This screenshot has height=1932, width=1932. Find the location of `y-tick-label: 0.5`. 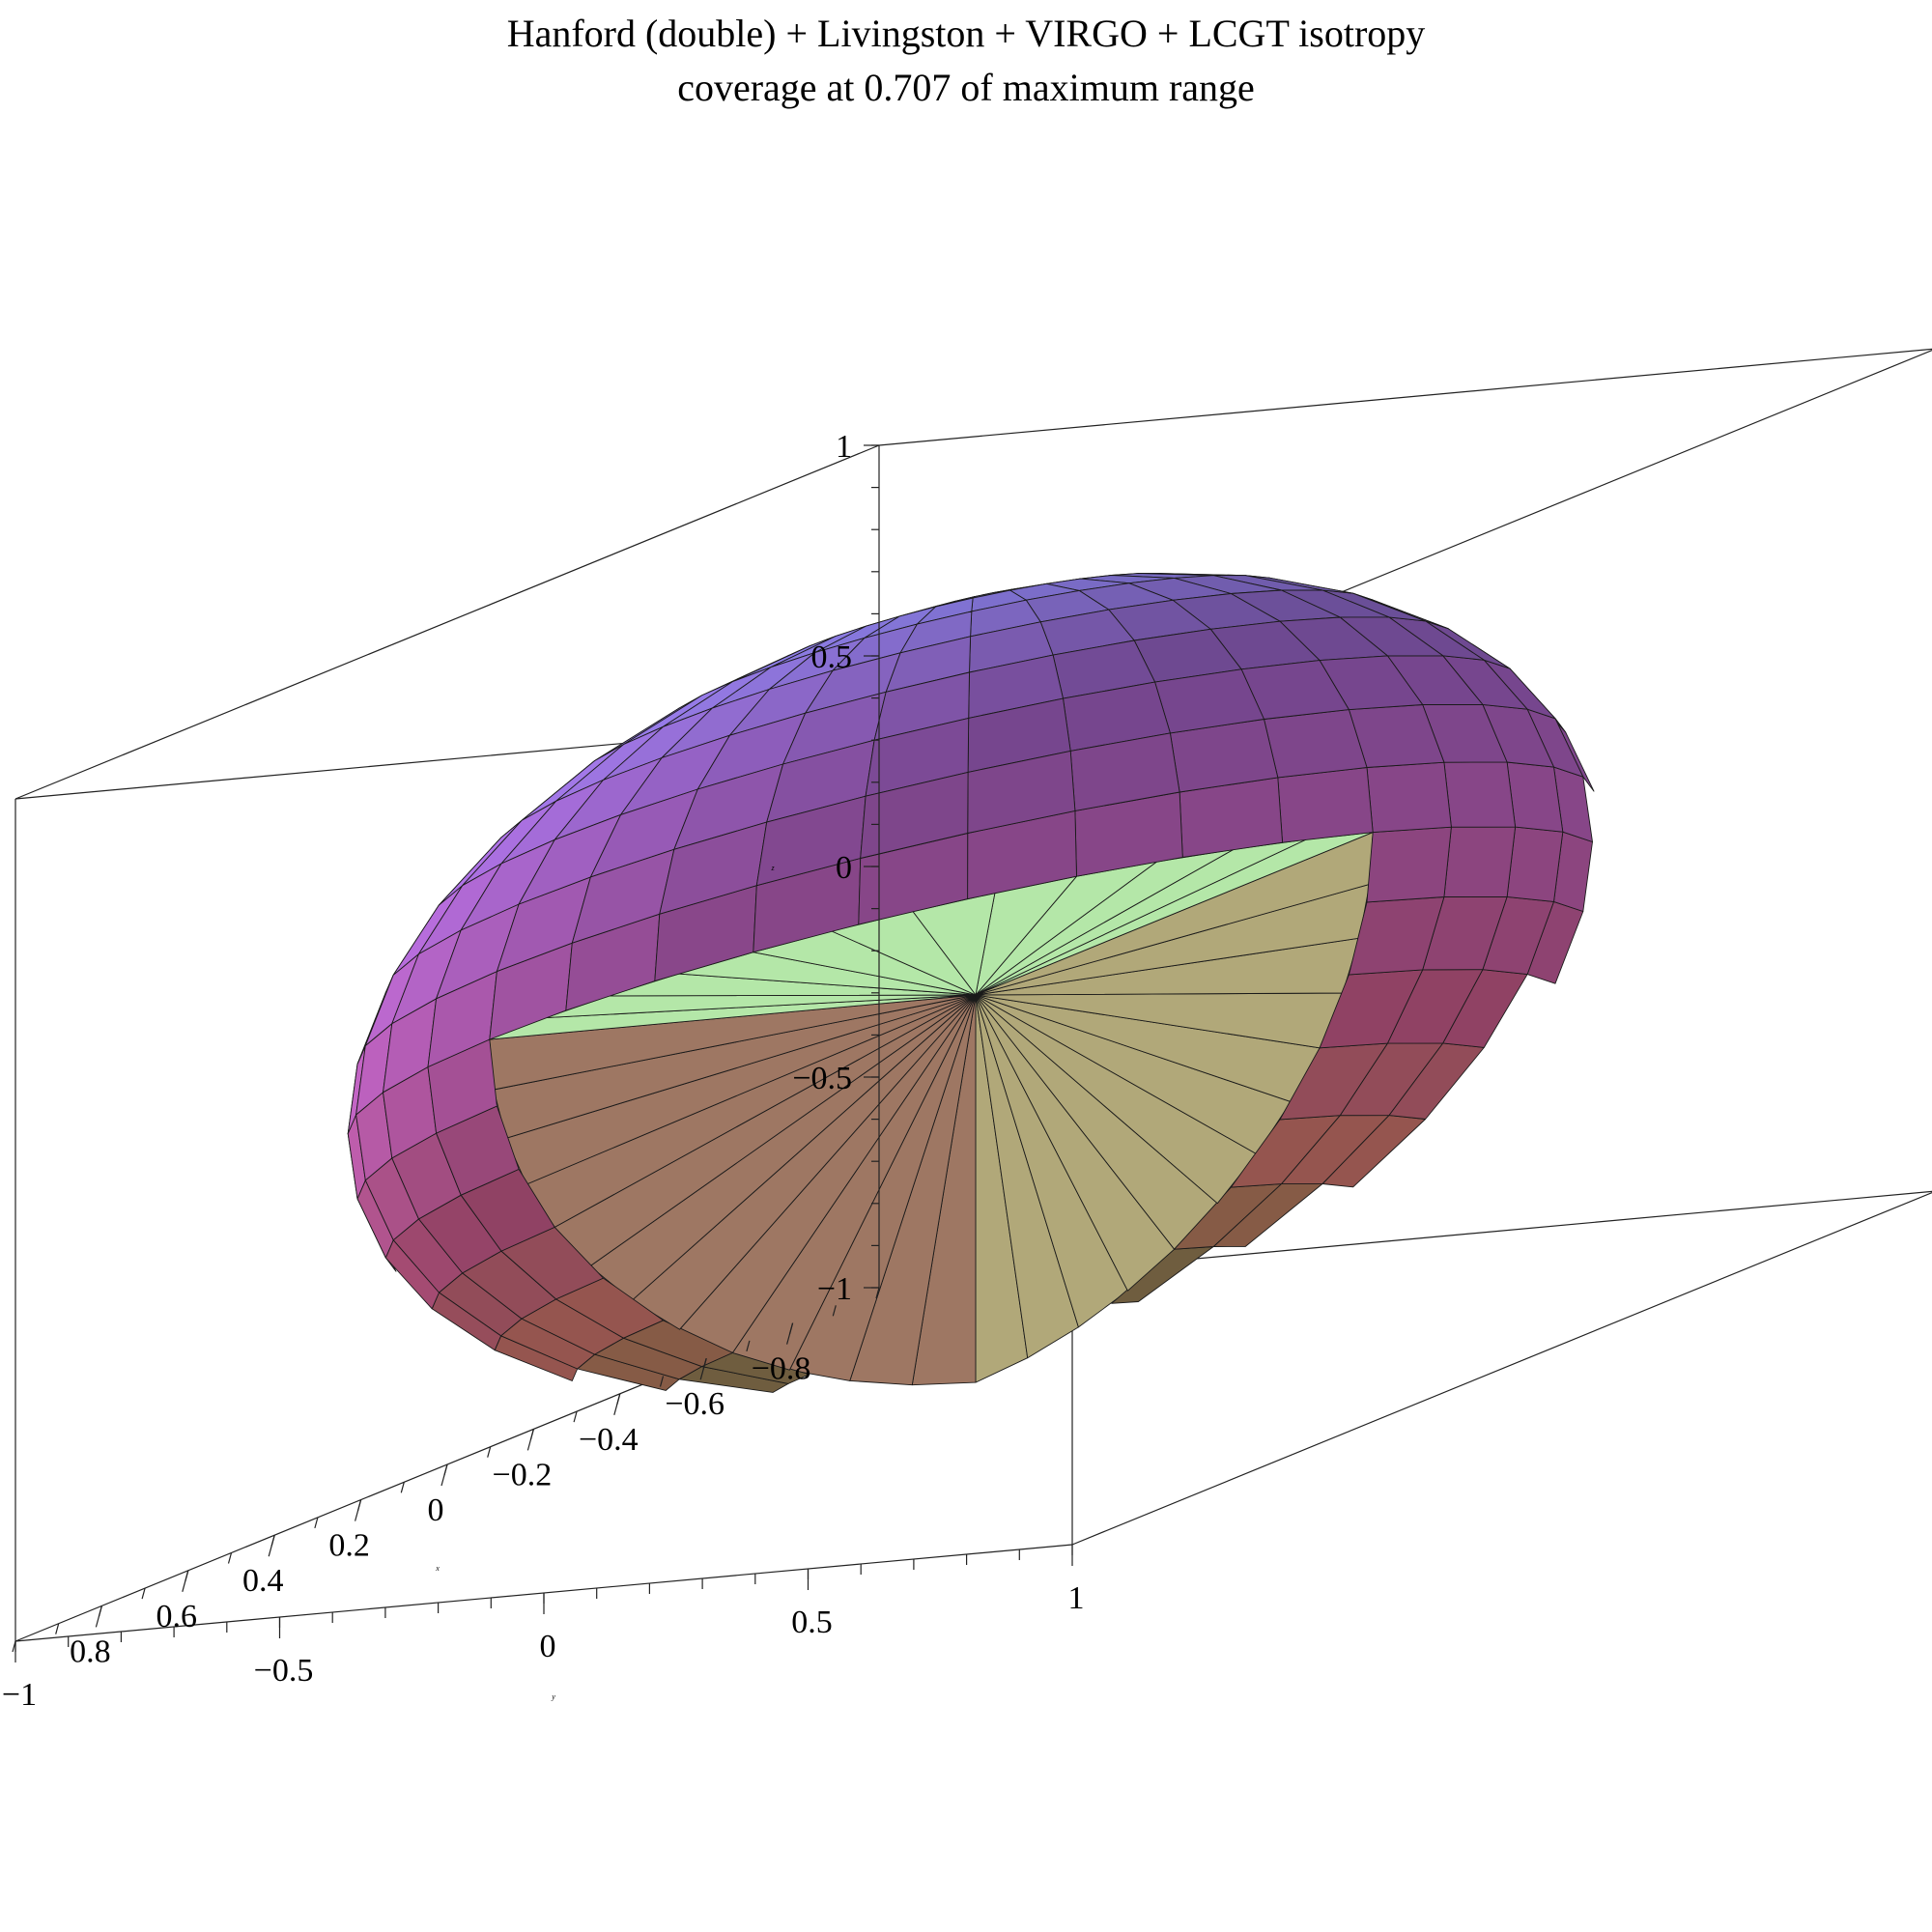

y-tick-label: 0.5 is located at coordinates (812, 1622).